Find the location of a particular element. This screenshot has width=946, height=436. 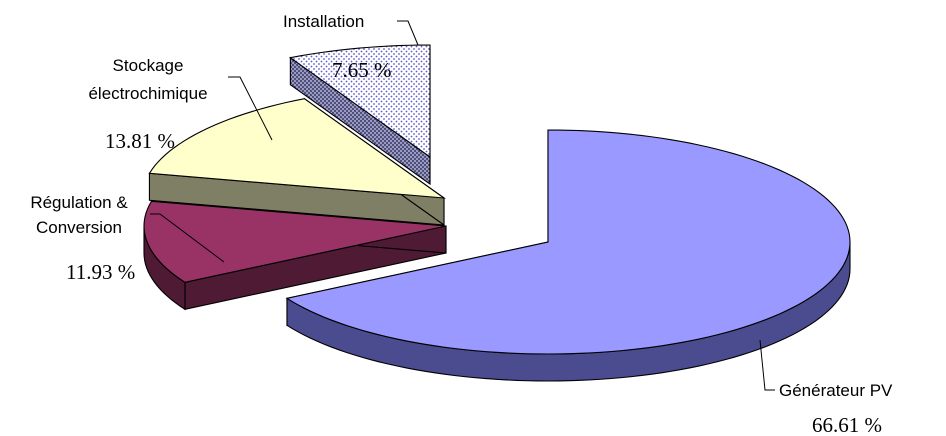

leader-line-installation is located at coordinates (408, 33).